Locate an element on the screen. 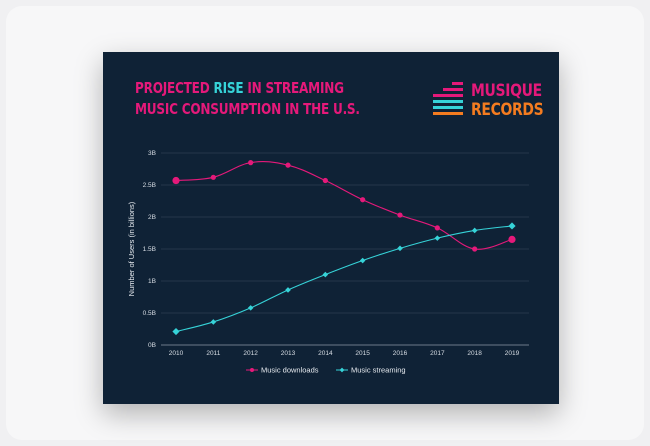  y-tick-label: 2.5B is located at coordinates (149, 185).